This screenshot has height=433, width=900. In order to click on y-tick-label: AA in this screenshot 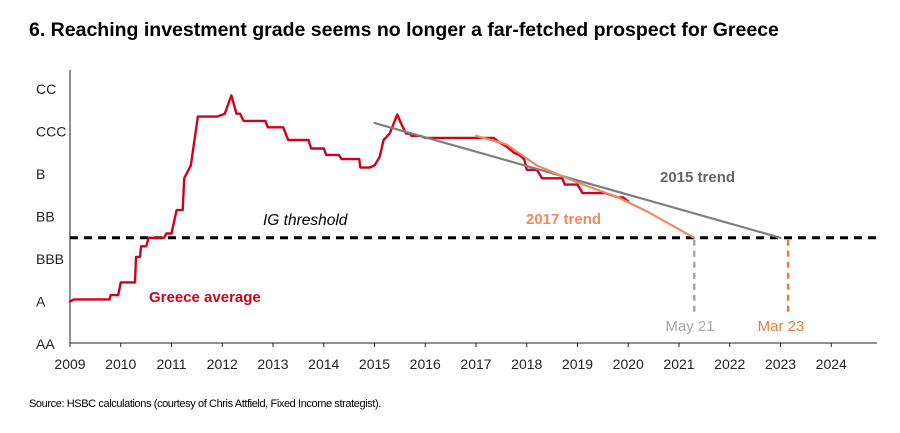, I will do `click(45, 344)`.